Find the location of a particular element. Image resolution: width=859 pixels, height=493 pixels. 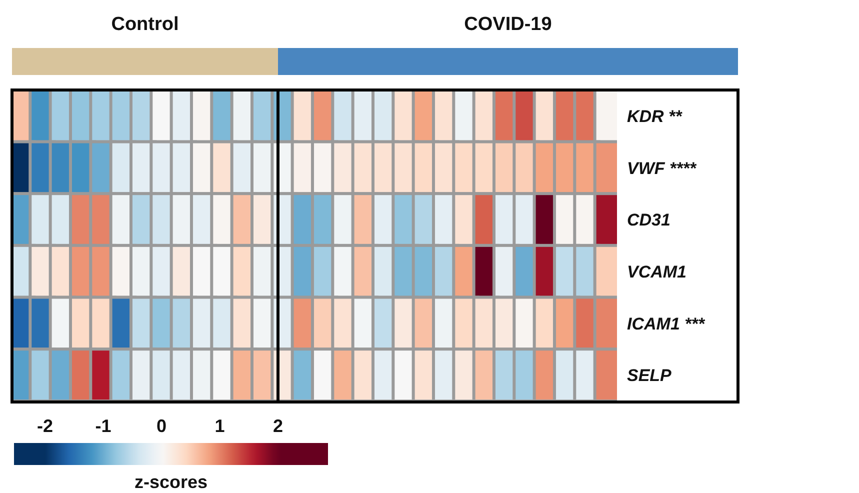

color-bar-label: 2 is located at coordinates (278, 426).